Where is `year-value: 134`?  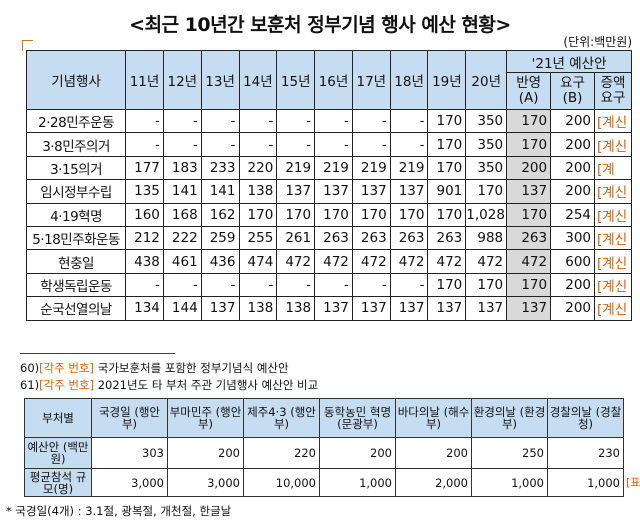 year-value: 134 is located at coordinates (144, 308).